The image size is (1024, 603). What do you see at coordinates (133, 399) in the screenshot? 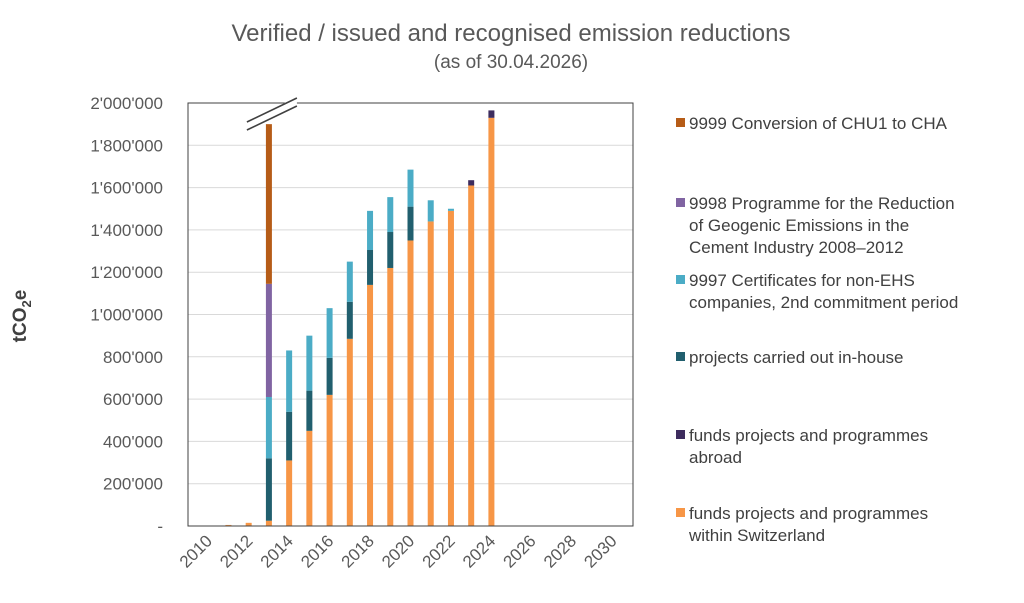
I see `y-tick-label: 600'000` at bounding box center [133, 399].